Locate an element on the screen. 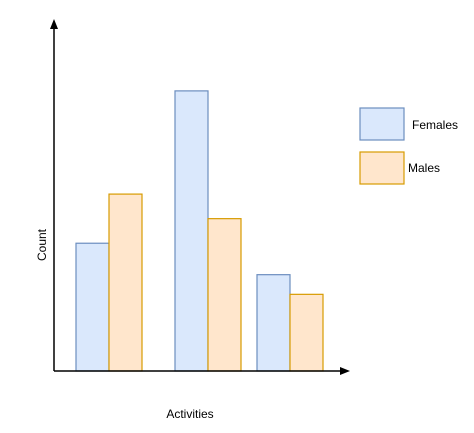  legend-swatch-males is located at coordinates (382, 168).